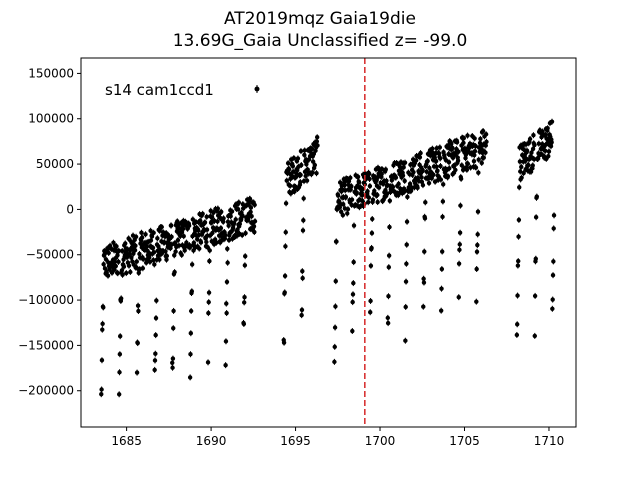 The width and height of the screenshot is (640, 480). Describe the element at coordinates (320, 19) in the screenshot. I see `chart-title: AT2019mqz Gaia19die` at that location.